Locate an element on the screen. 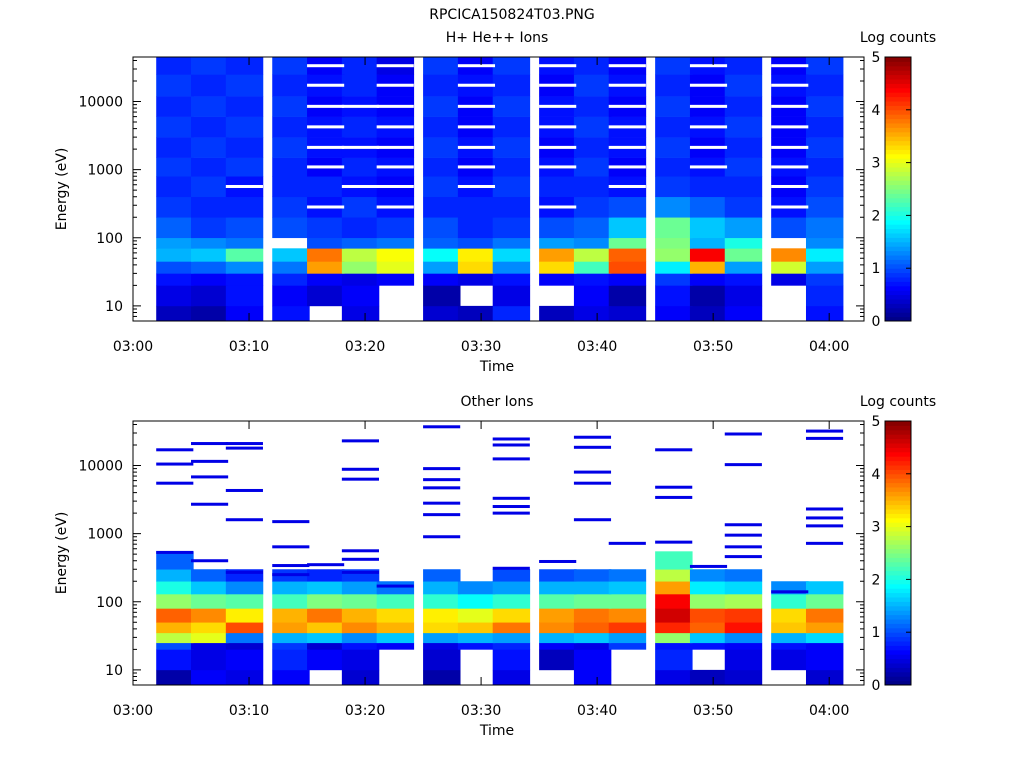  y-tick-label: 1000 is located at coordinates (105, 171).